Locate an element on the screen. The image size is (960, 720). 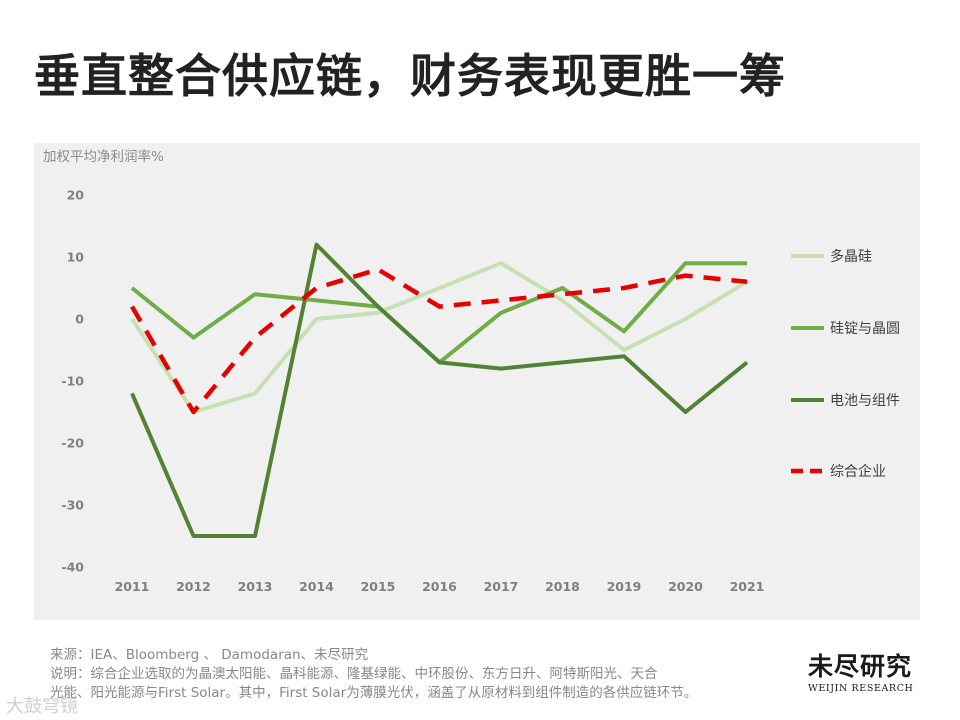
y-tick-label: -40 is located at coordinates (72, 567).